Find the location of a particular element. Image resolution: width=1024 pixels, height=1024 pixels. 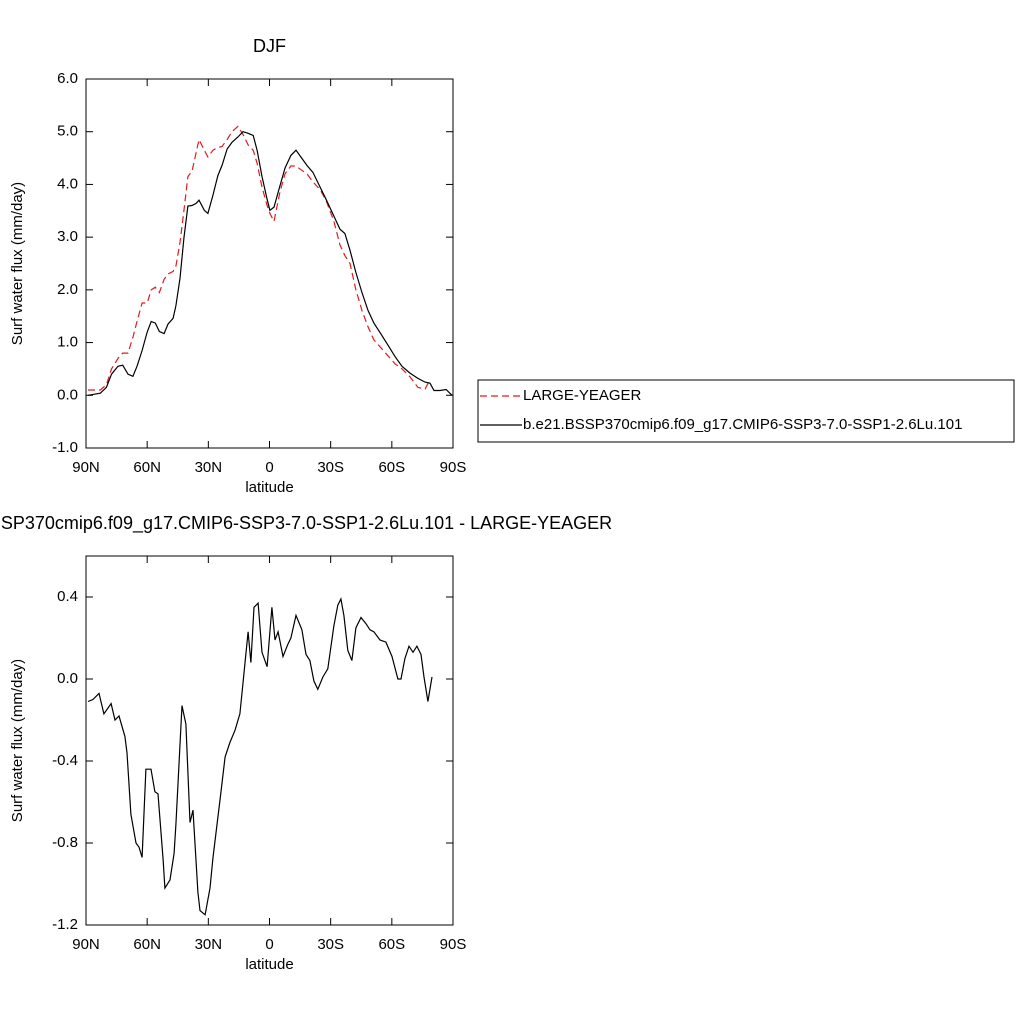

chart-title: DJF is located at coordinates (269, 46).